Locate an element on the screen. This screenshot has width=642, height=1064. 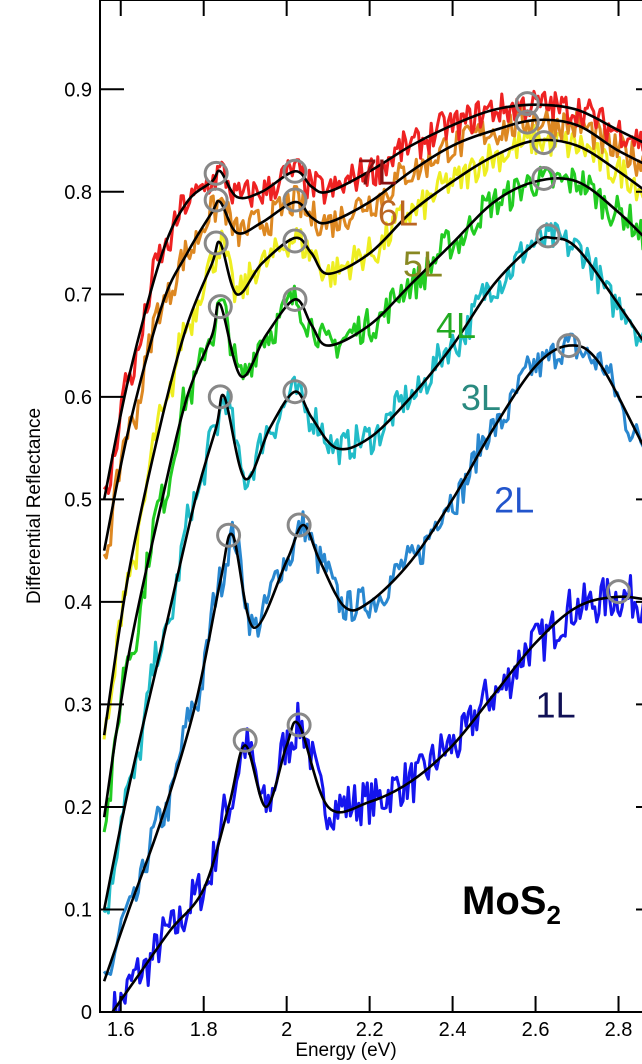
y-tick-label: 0.3 is located at coordinates (78, 705).